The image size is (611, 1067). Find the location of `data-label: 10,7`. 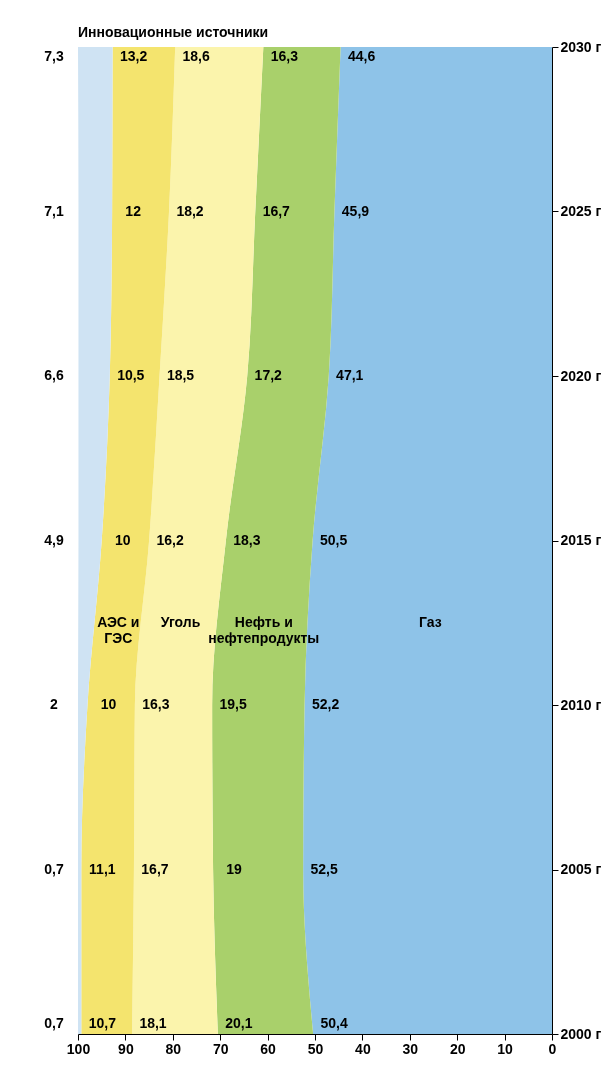

data-label: 10,7 is located at coordinates (102, 1023).